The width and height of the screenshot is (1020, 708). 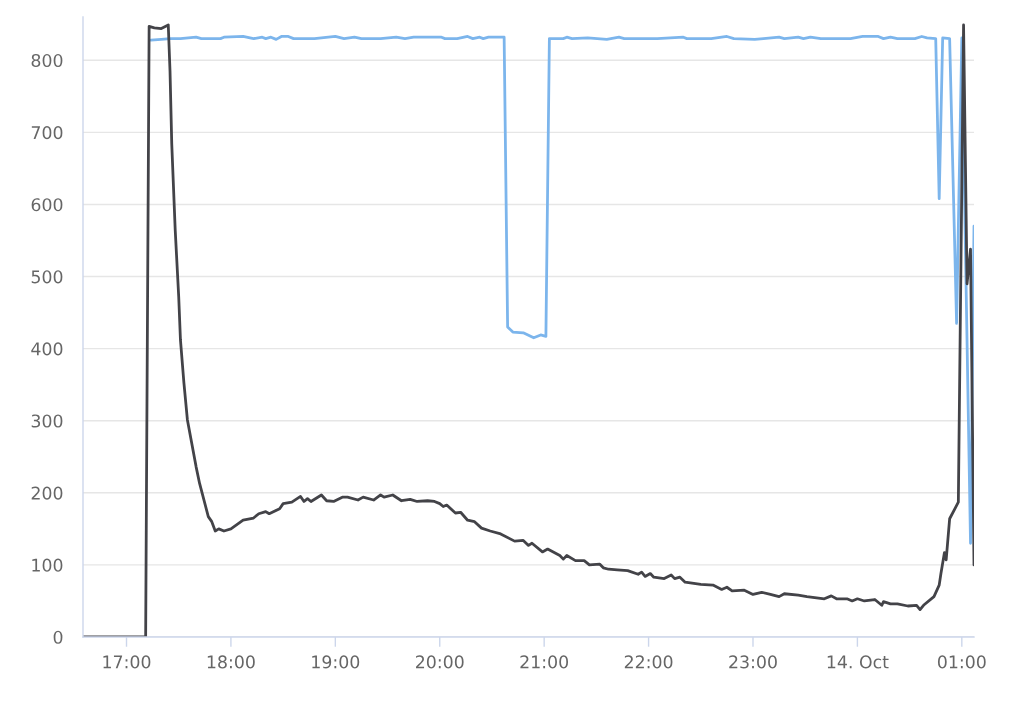 I want to click on x-tick-label: 22:00, so click(x=648, y=662).